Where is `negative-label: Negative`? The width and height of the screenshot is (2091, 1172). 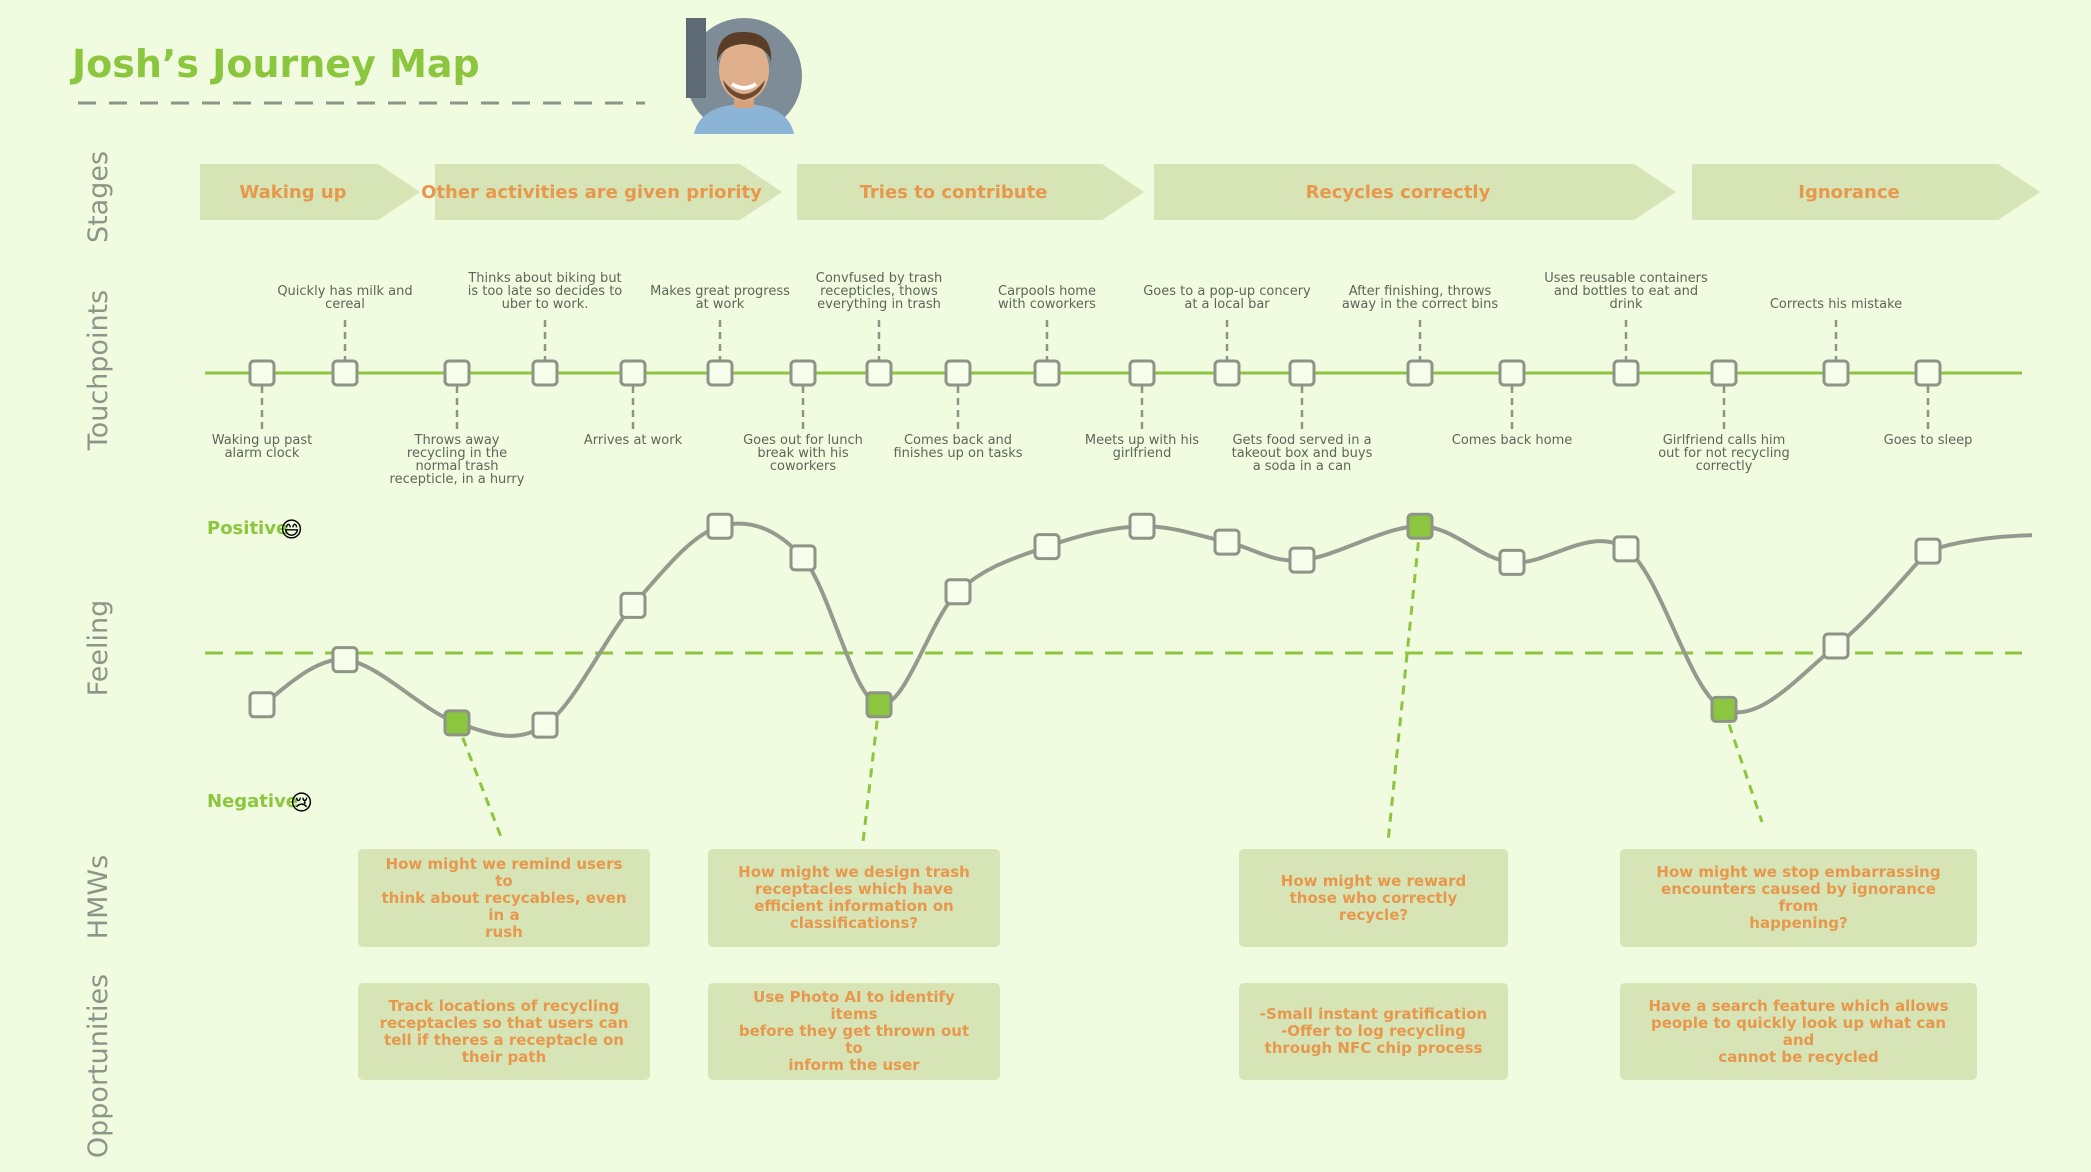
negative-label: Negative is located at coordinates (252, 801).